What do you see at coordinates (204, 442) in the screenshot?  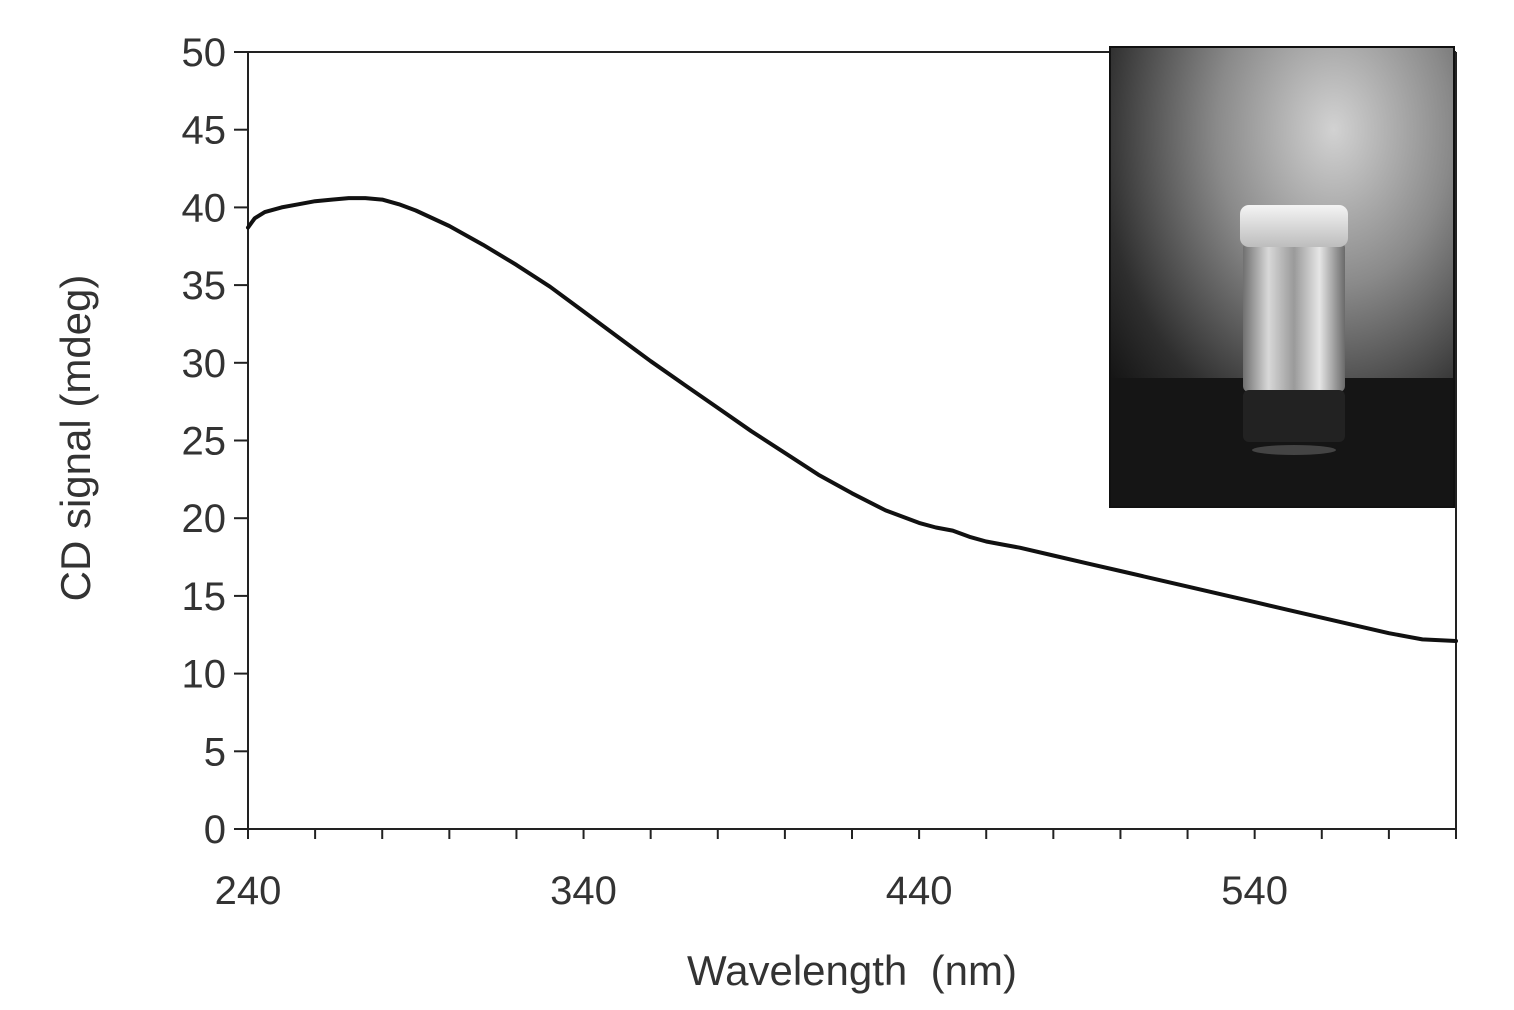 I see `y-tick-label: 25` at bounding box center [204, 442].